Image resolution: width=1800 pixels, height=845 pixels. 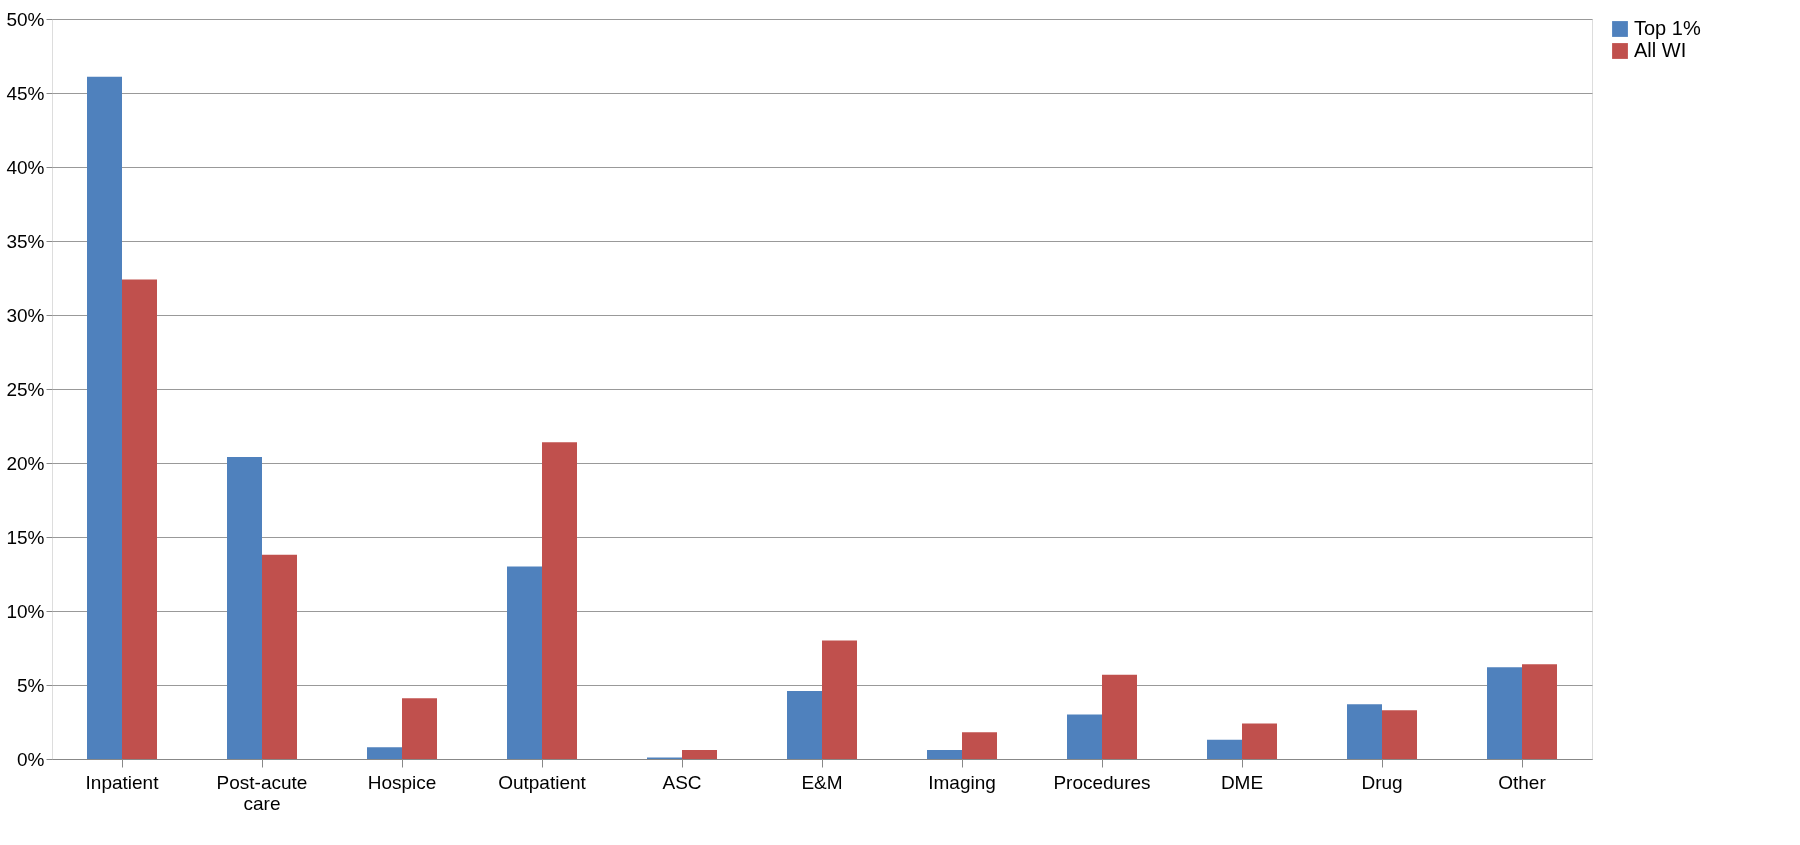 I want to click on y-tick-label: 25%, so click(x=25, y=389).